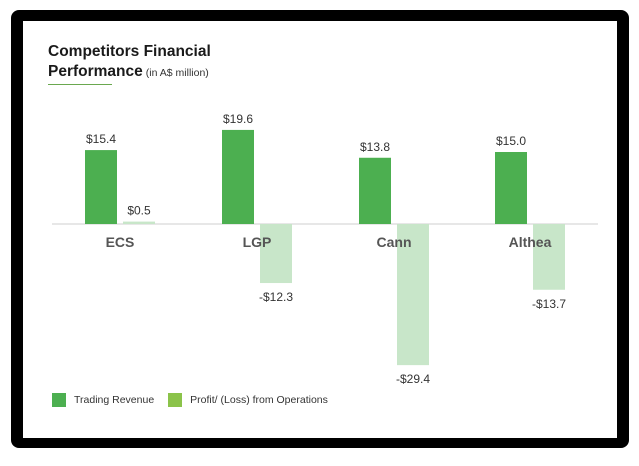 The height and width of the screenshot is (466, 639). What do you see at coordinates (394, 242) in the screenshot?
I see `category-label-cann: Cann` at bounding box center [394, 242].